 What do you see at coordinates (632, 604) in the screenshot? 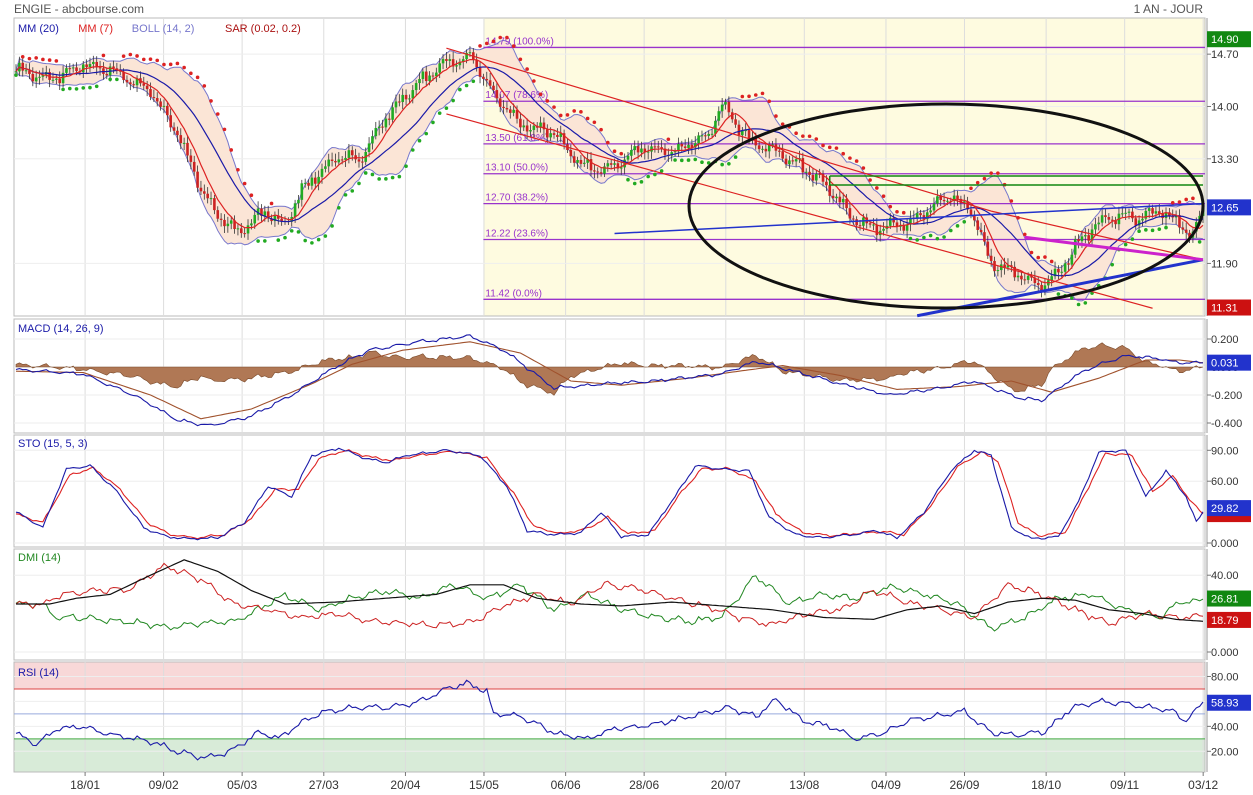
I see `dmi-panel: 40.00 0.000 DMI (14) 26.81 18.79` at bounding box center [632, 604].